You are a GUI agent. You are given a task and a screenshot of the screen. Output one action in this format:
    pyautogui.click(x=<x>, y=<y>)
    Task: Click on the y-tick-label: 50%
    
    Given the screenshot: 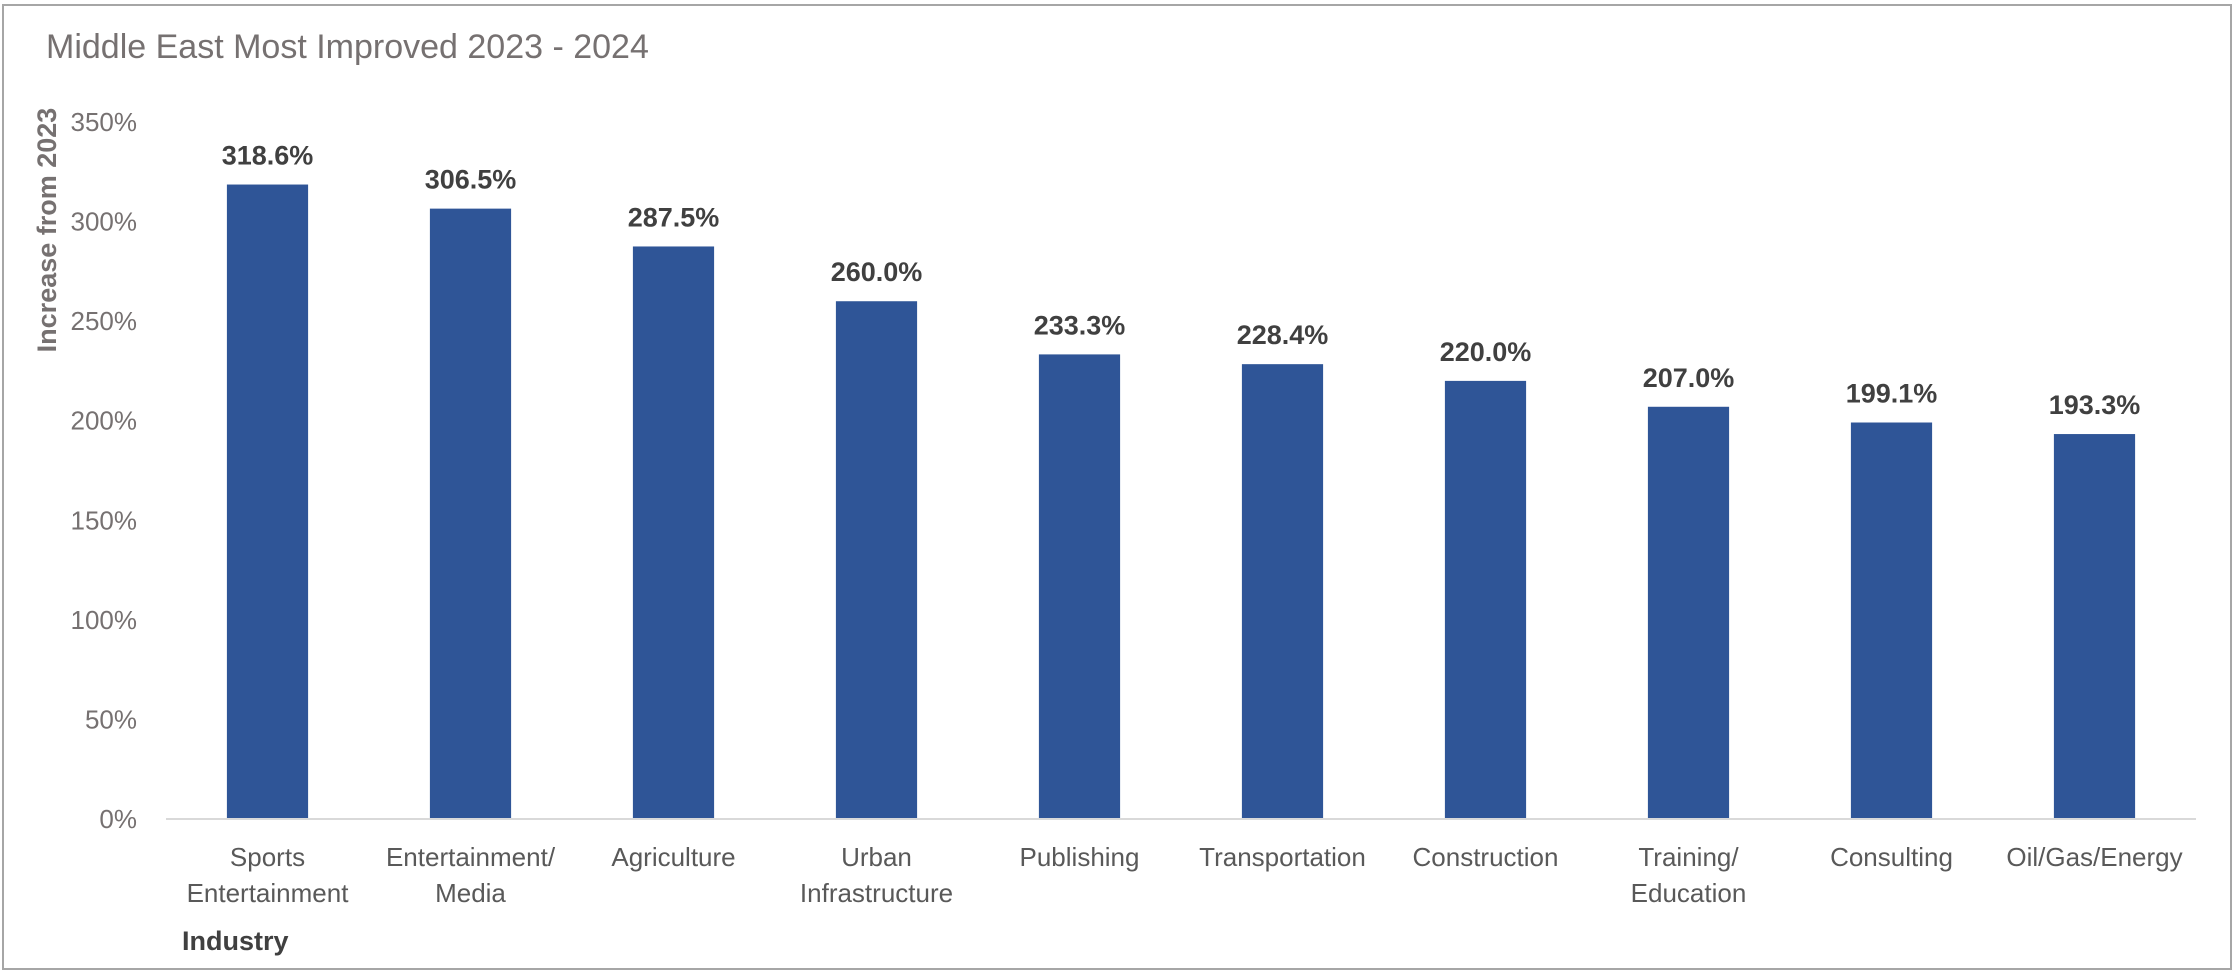 What is the action you would take?
    pyautogui.click(x=111, y=719)
    